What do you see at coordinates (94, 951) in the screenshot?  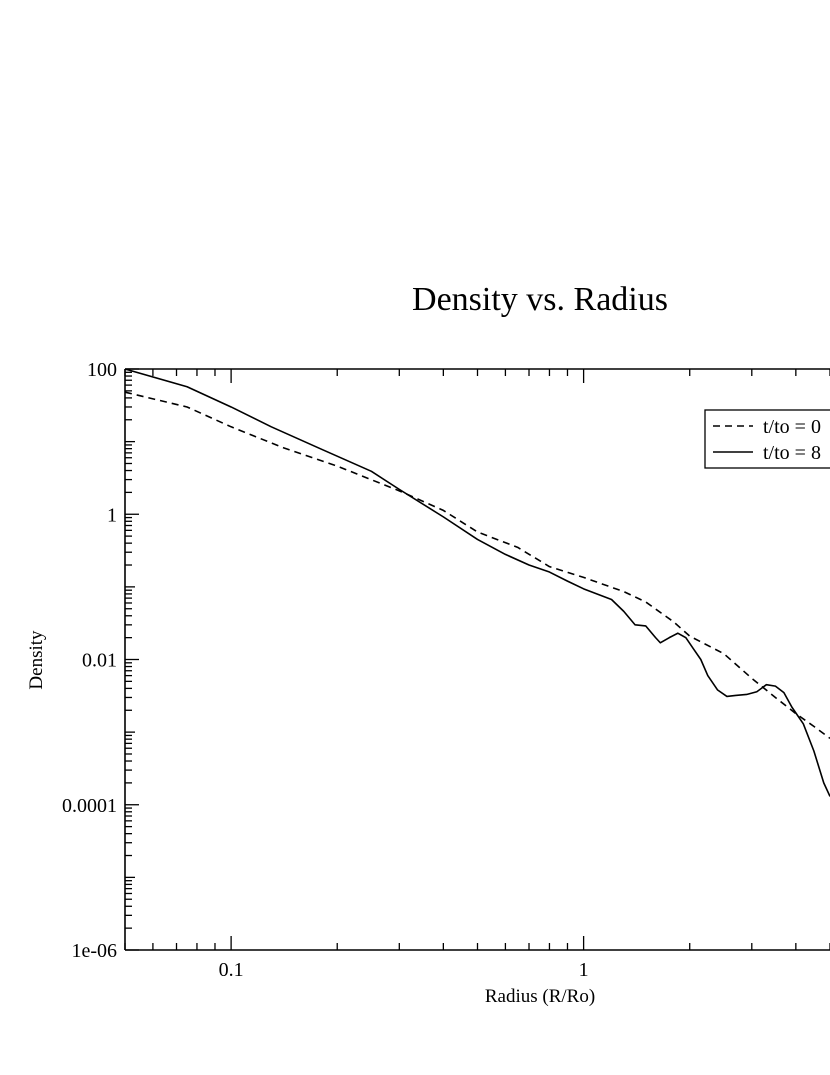 I see `y-tick-label: 1e-06` at bounding box center [94, 951].